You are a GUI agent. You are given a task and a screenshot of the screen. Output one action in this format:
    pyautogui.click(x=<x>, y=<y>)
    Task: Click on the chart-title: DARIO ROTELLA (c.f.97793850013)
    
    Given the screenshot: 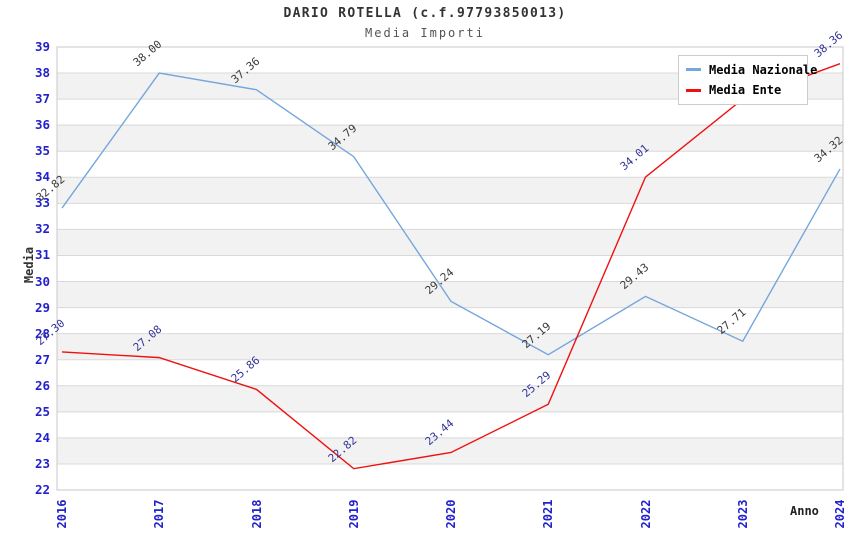 What is the action you would take?
    pyautogui.click(x=425, y=13)
    